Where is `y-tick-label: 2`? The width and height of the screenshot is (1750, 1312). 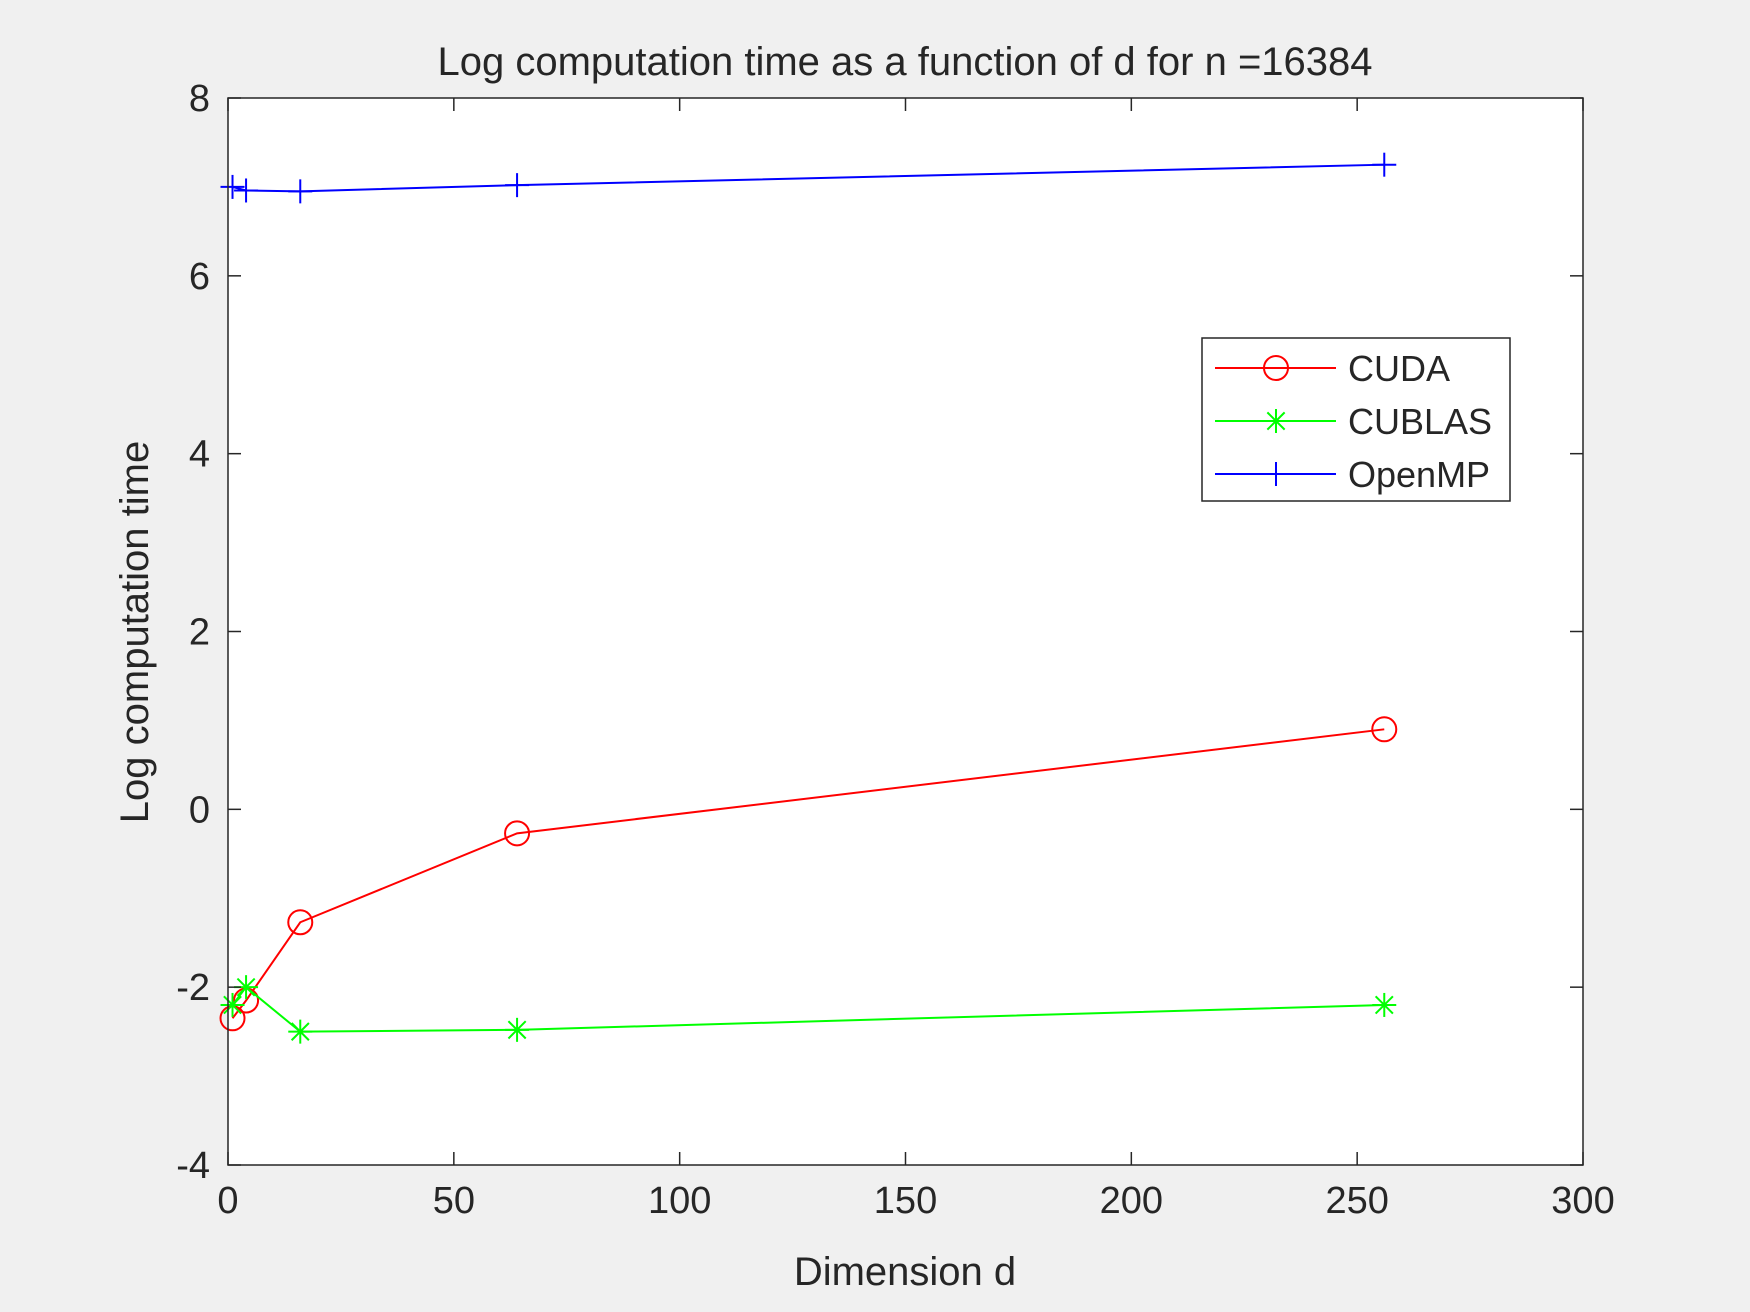 y-tick-label: 2 is located at coordinates (199, 633).